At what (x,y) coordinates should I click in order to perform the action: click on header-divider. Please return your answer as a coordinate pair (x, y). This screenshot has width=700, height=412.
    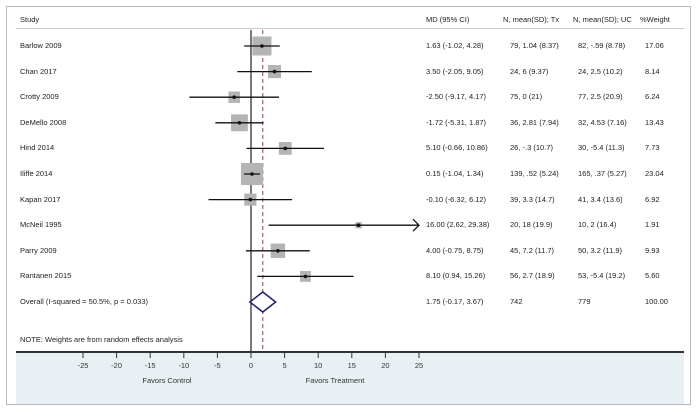
    Looking at the image, I should click on (350, 28).